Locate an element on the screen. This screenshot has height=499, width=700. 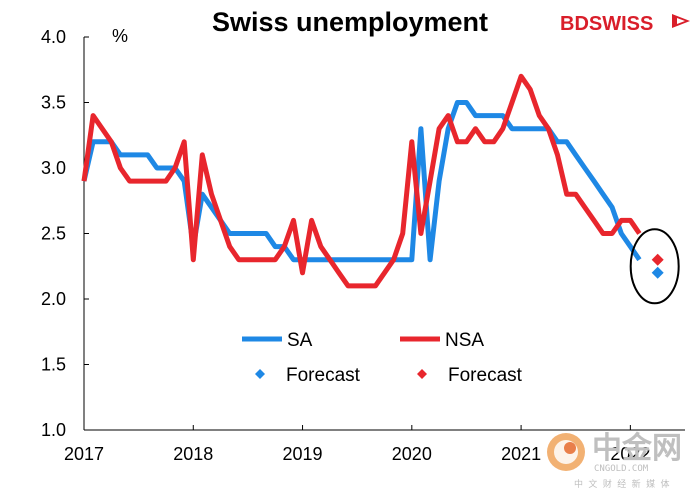
y-tick-label: 3.0 is located at coordinates (53, 168).